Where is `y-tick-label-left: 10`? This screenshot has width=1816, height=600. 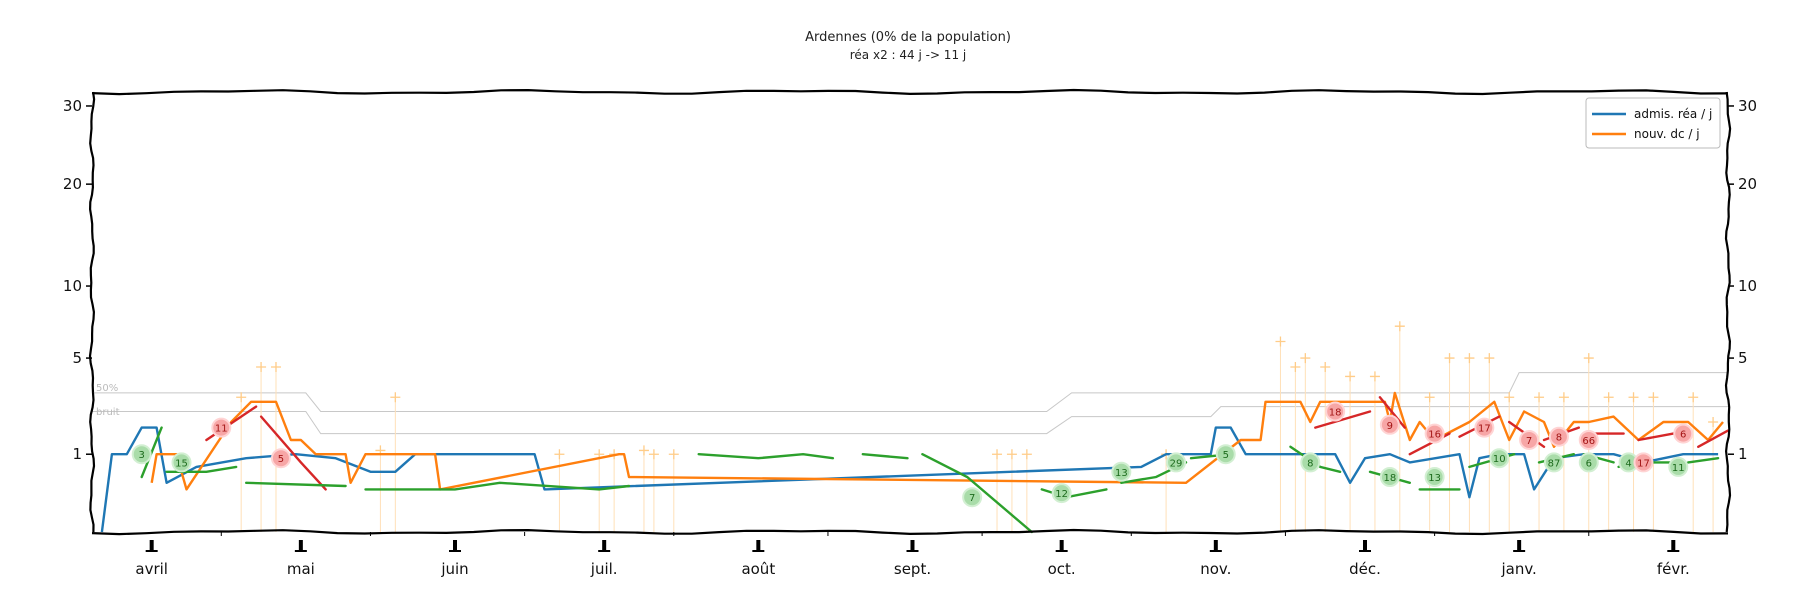 y-tick-label-left: 10 is located at coordinates (72, 286).